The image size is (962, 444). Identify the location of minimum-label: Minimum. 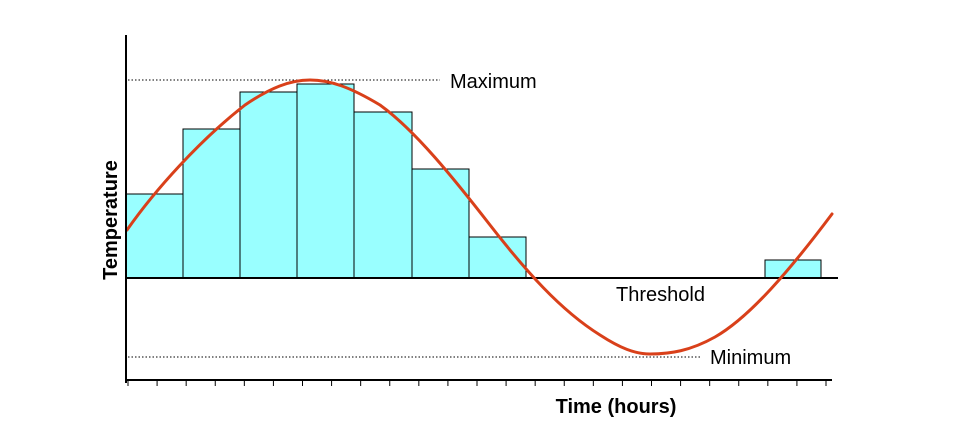
(750, 358).